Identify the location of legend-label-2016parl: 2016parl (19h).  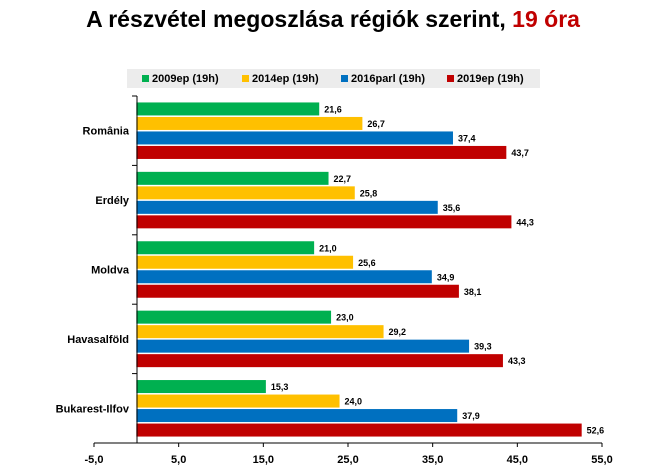
(388, 78).